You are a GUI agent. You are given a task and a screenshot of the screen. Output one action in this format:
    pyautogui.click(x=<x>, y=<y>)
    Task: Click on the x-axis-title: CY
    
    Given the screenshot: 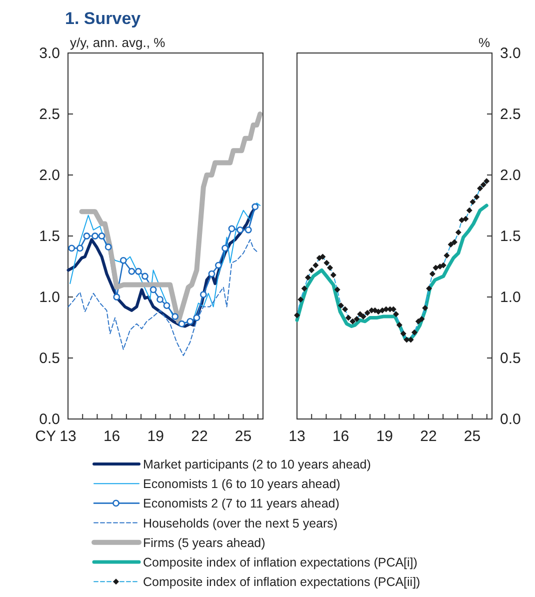 What is the action you would take?
    pyautogui.click(x=45, y=436)
    